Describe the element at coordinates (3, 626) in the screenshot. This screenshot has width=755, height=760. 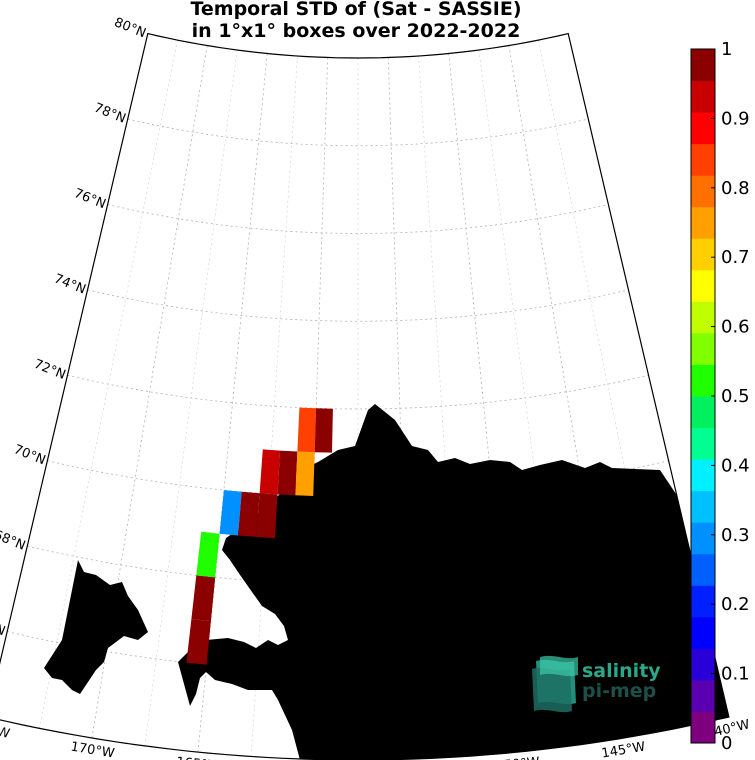
I see `latitude-label: 66°N` at that location.